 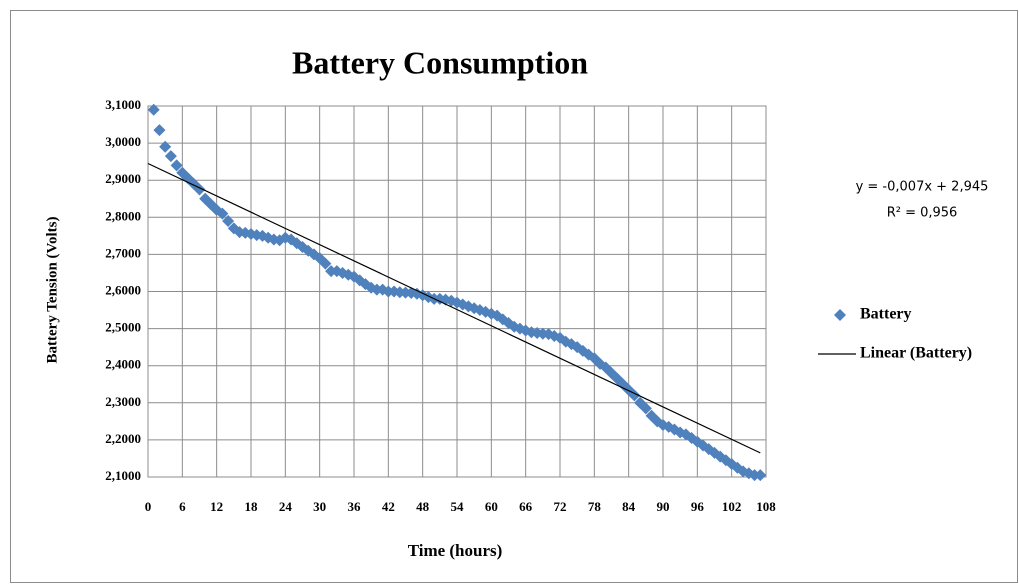 I want to click on y-tick-label: 2,9000, so click(x=123, y=178).